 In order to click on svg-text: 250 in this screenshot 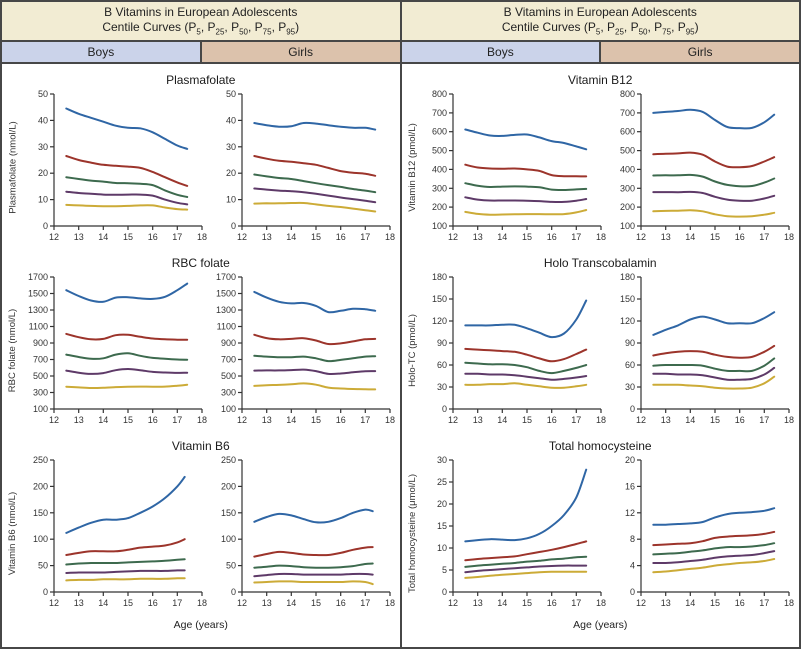, I will do `click(40, 460)`.